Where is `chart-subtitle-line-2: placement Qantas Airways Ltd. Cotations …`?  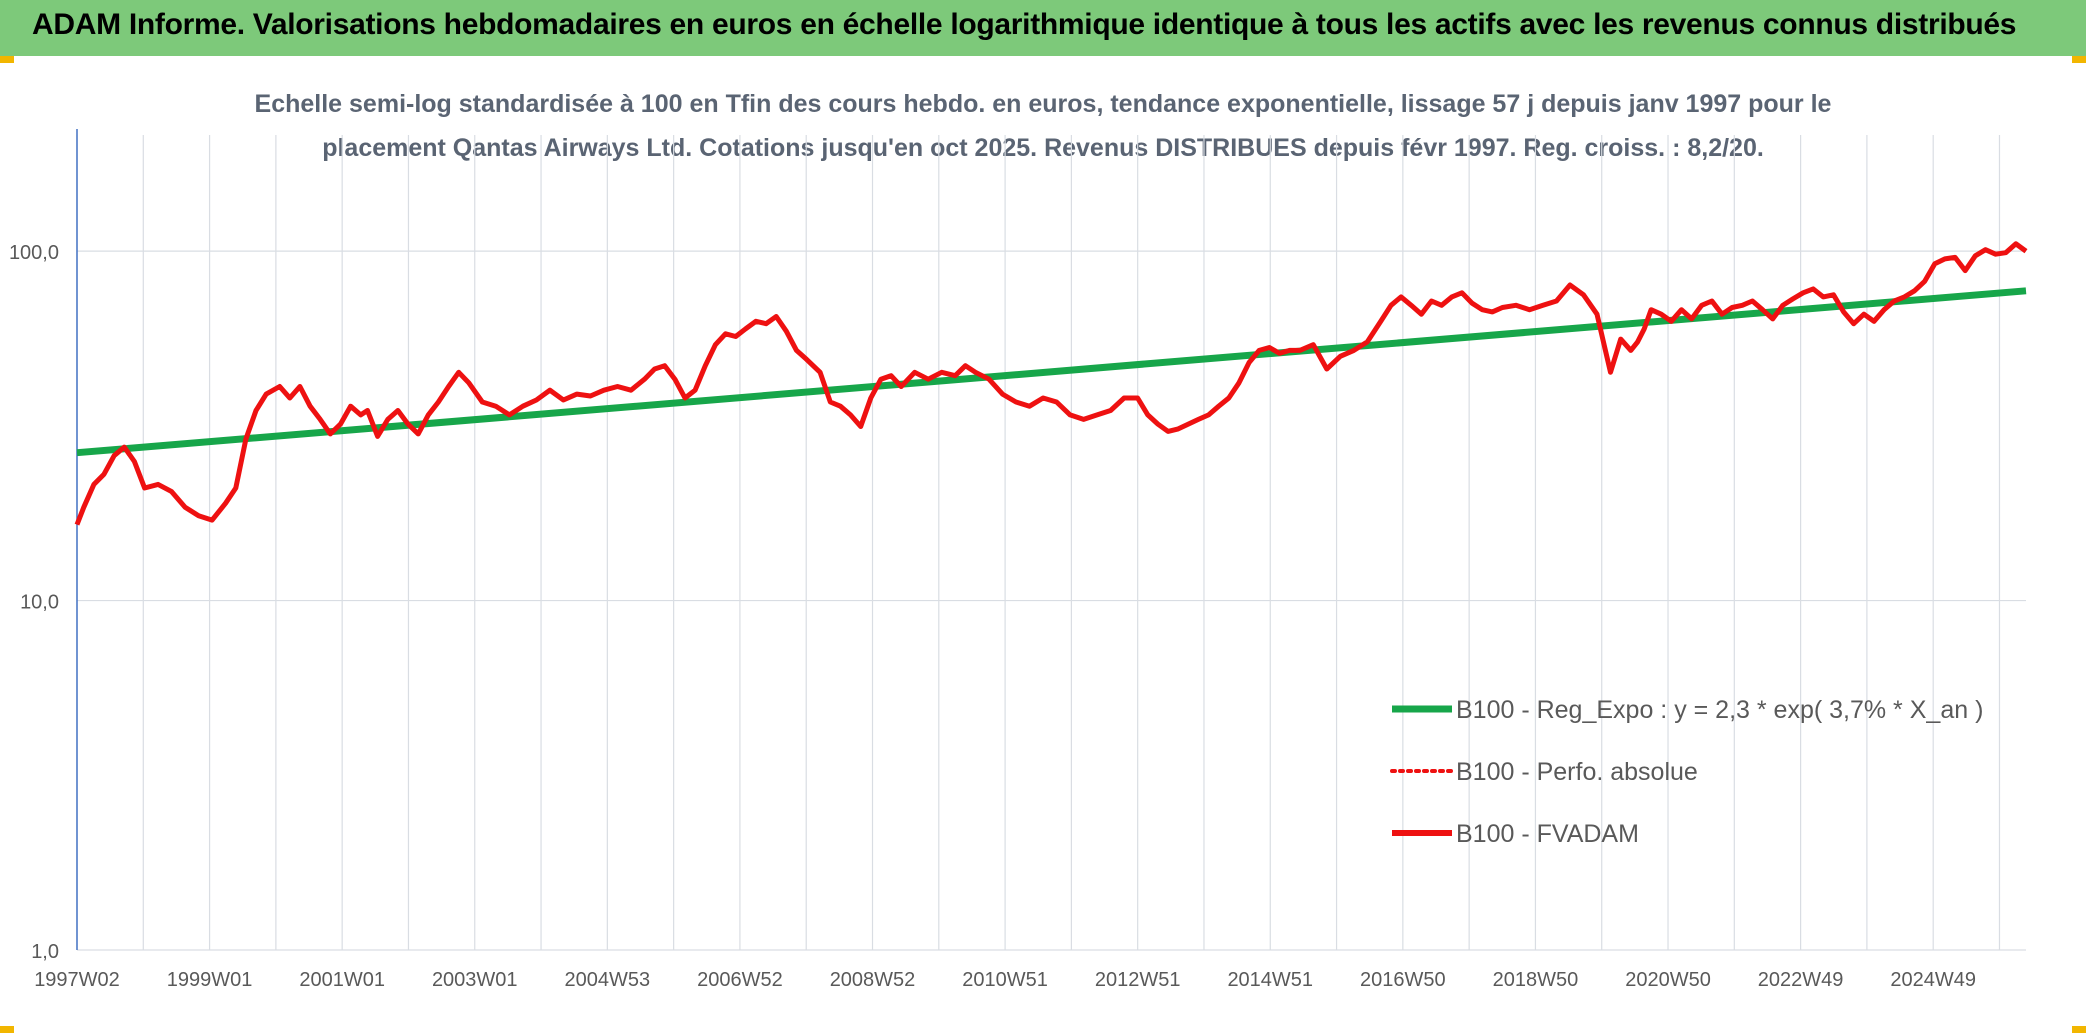
chart-subtitle-line-2: placement Qantas Airways Ltd. Cotations … is located at coordinates (1043, 148).